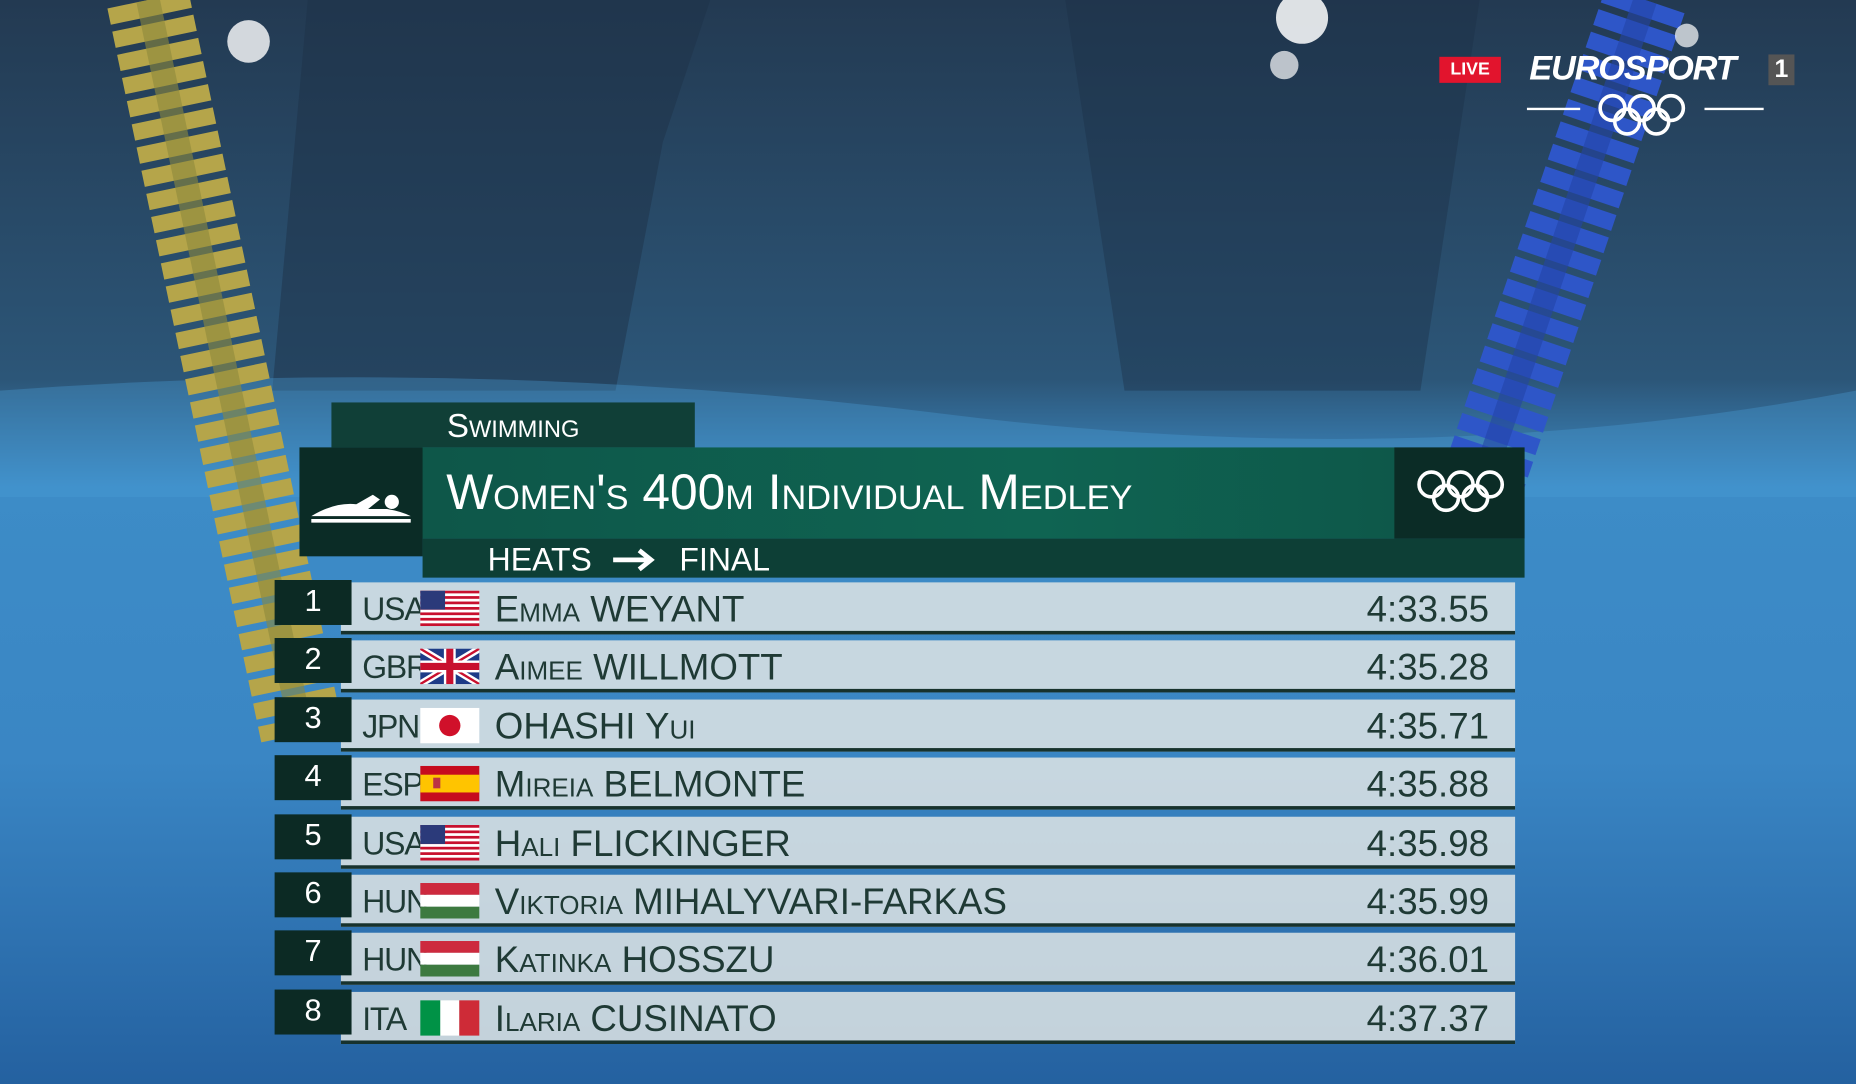 Image resolution: width=1856 pixels, height=1084 pixels. I want to click on result-row: ESP Mireia BELMONTE 4:35.88 4, so click(896, 783).